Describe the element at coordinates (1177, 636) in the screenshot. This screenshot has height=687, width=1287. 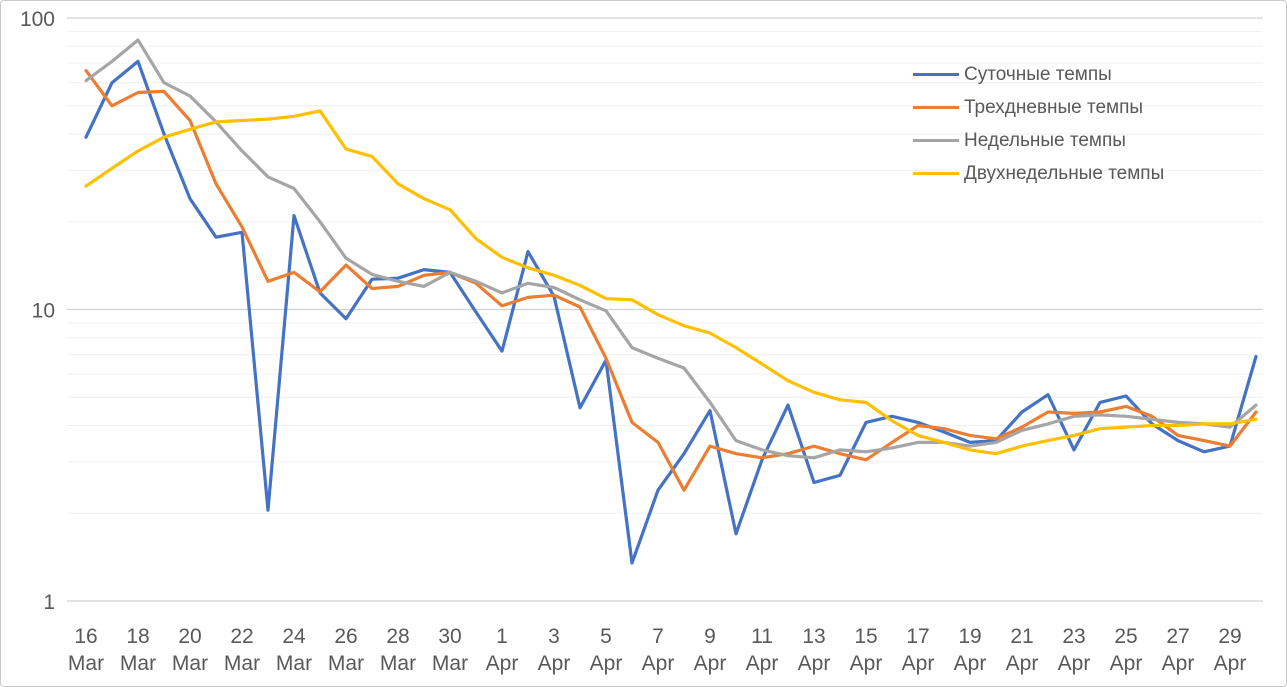
I see `x-axis-tick-day-label: 27` at that location.